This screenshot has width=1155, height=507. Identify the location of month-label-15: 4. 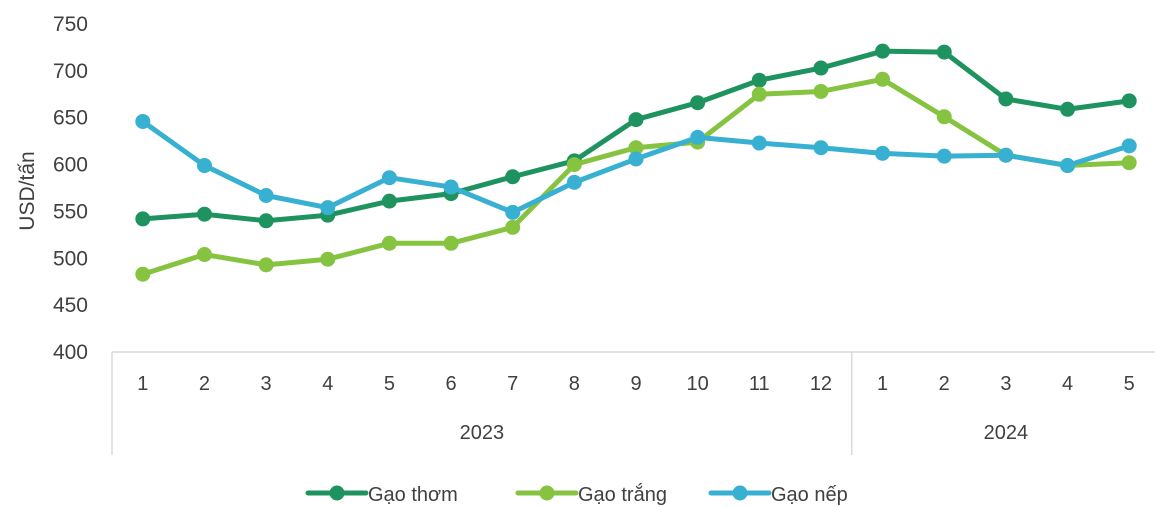
(1067, 384).